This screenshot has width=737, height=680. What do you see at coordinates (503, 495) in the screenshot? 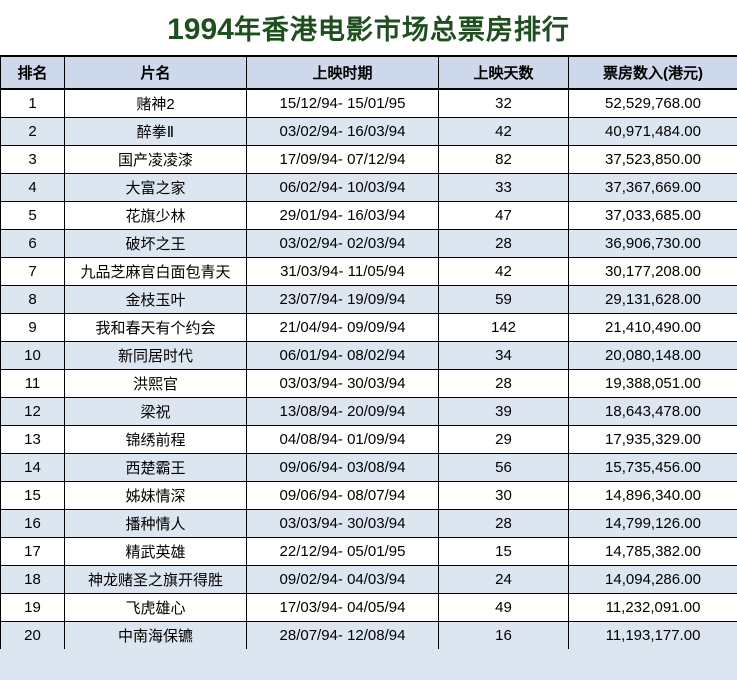
I see `days-shown-cell: 30` at bounding box center [503, 495].